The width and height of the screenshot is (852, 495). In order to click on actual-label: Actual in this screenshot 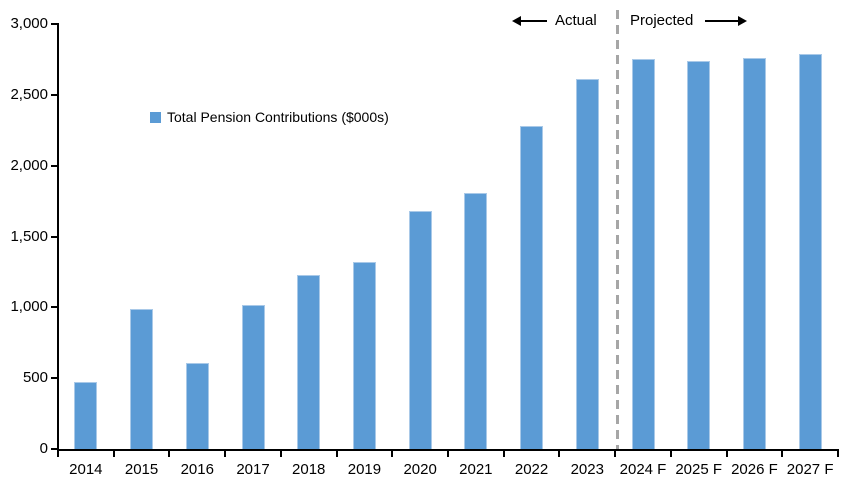, I will do `click(576, 20)`.